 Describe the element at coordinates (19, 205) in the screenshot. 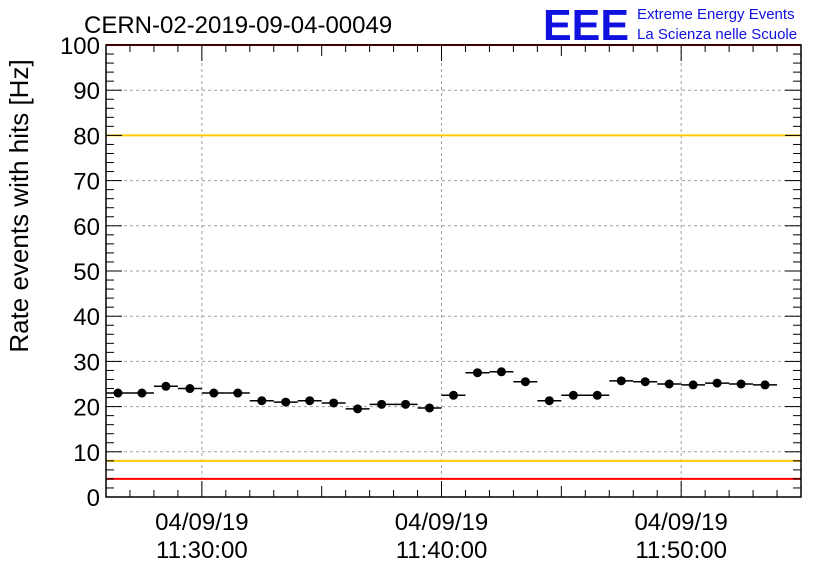

I see `y-axis-label: Rate events with hits [Hz]` at that location.